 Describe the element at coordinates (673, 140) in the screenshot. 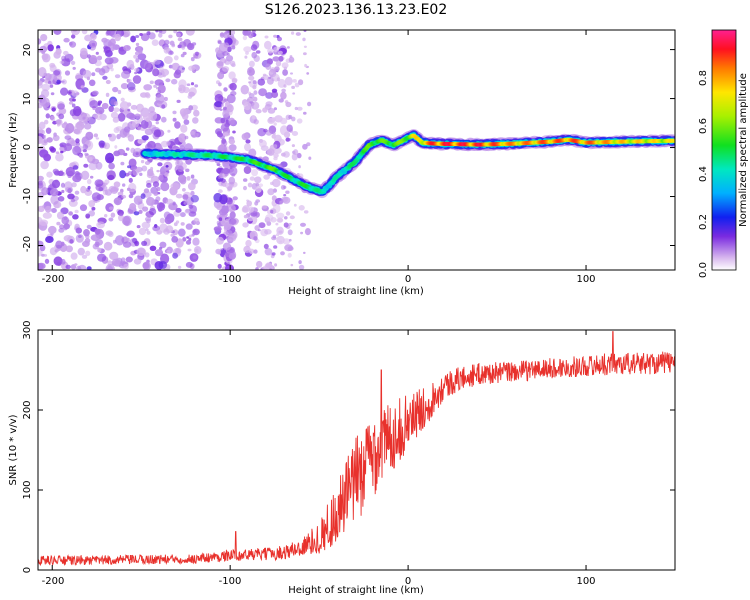

I see `ridge-core` at that location.